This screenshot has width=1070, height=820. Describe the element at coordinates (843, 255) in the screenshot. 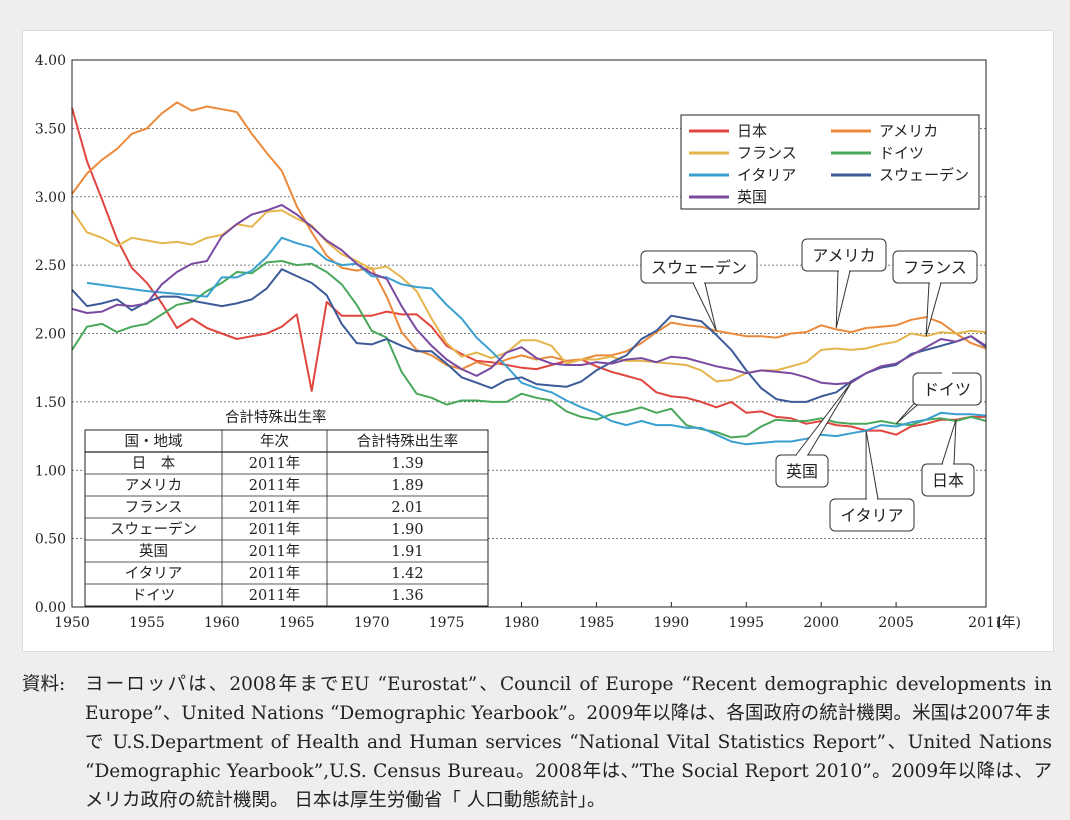

I see `callout-label: アメリカ` at that location.